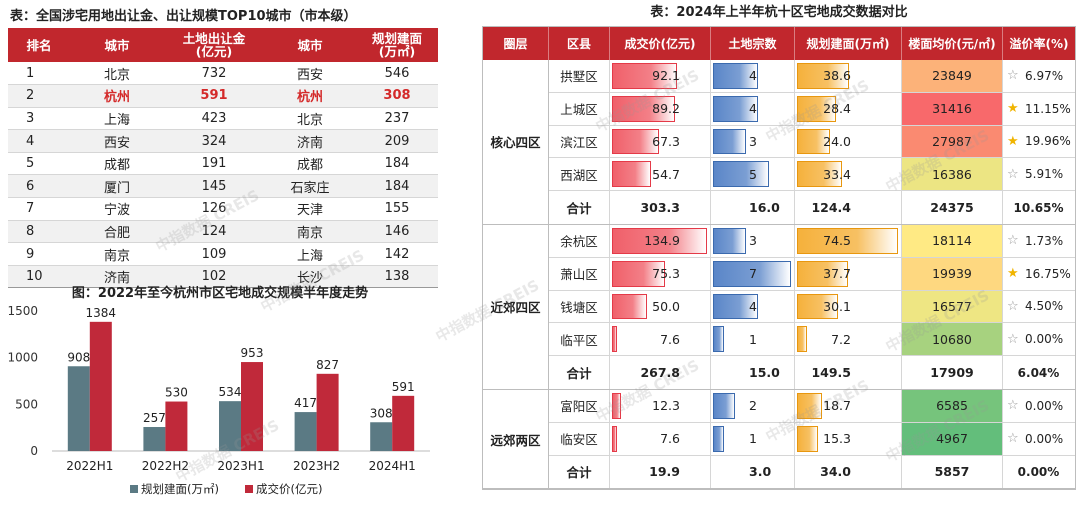 The image size is (1080, 505). What do you see at coordinates (952, 174) in the screenshot?
I see `unit-price-cell: 16386` at bounding box center [952, 174].